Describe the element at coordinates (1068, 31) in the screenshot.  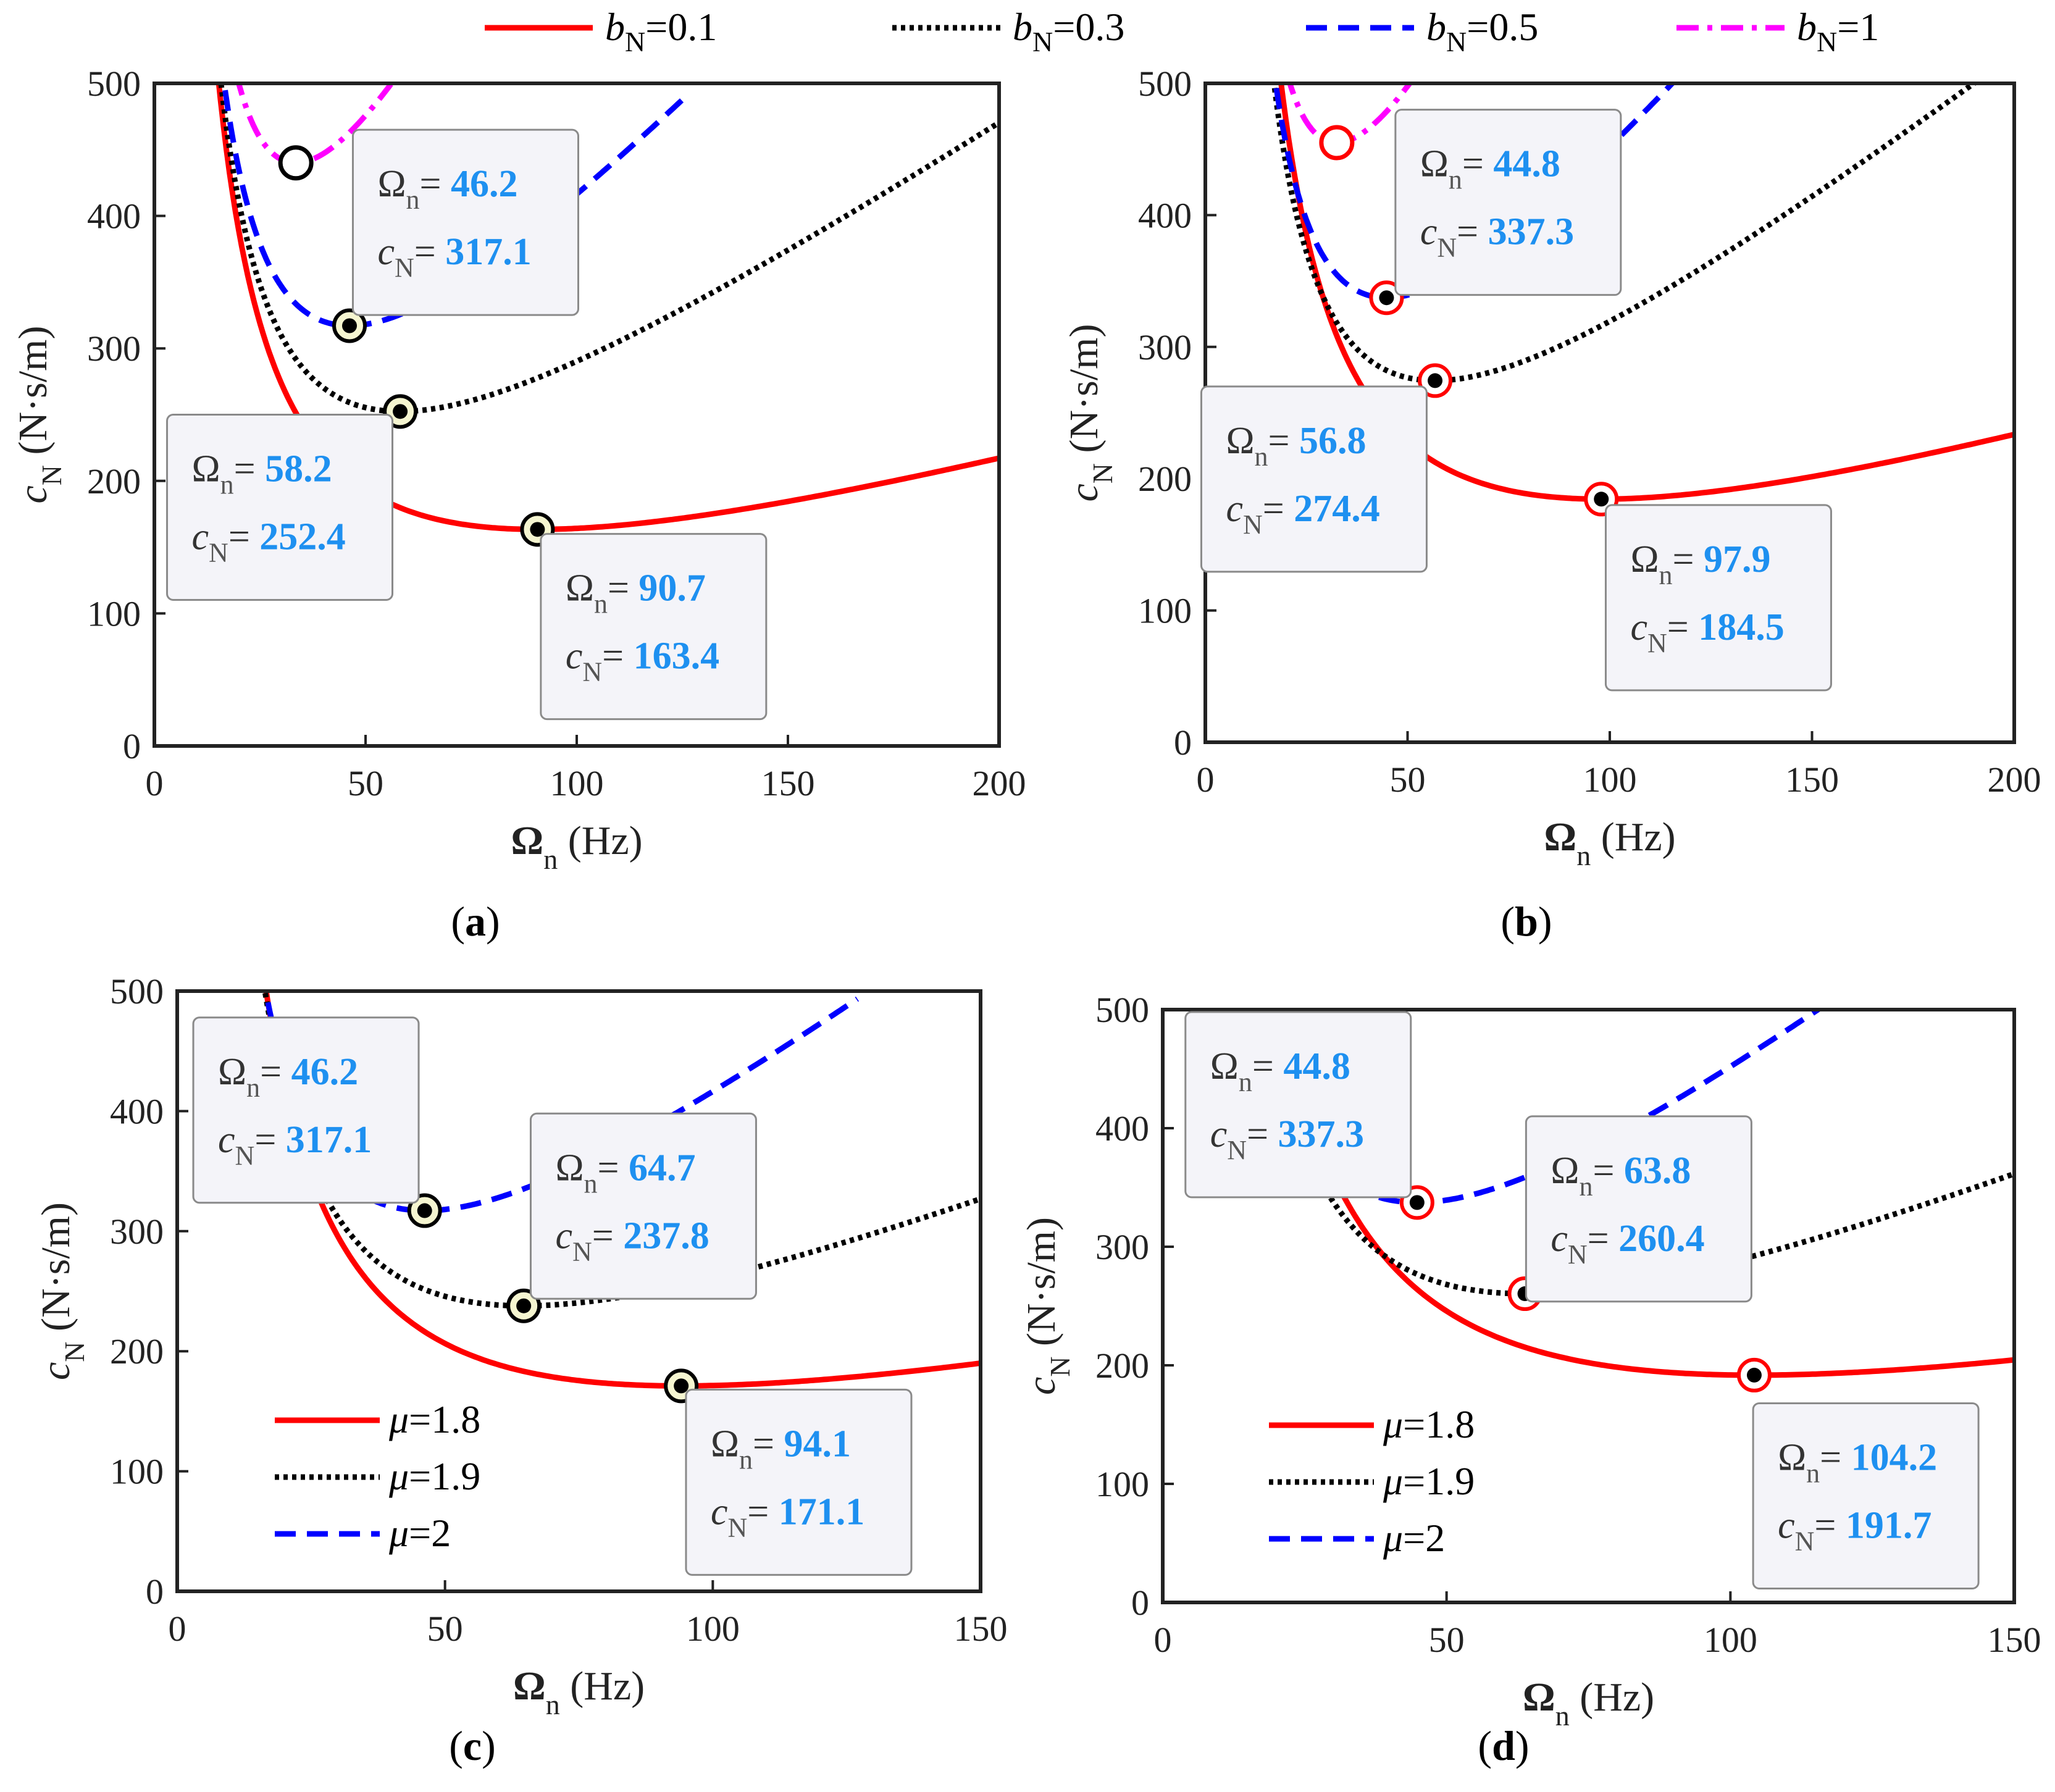
I see `top-legend-label-1: bN=0.3` at that location.